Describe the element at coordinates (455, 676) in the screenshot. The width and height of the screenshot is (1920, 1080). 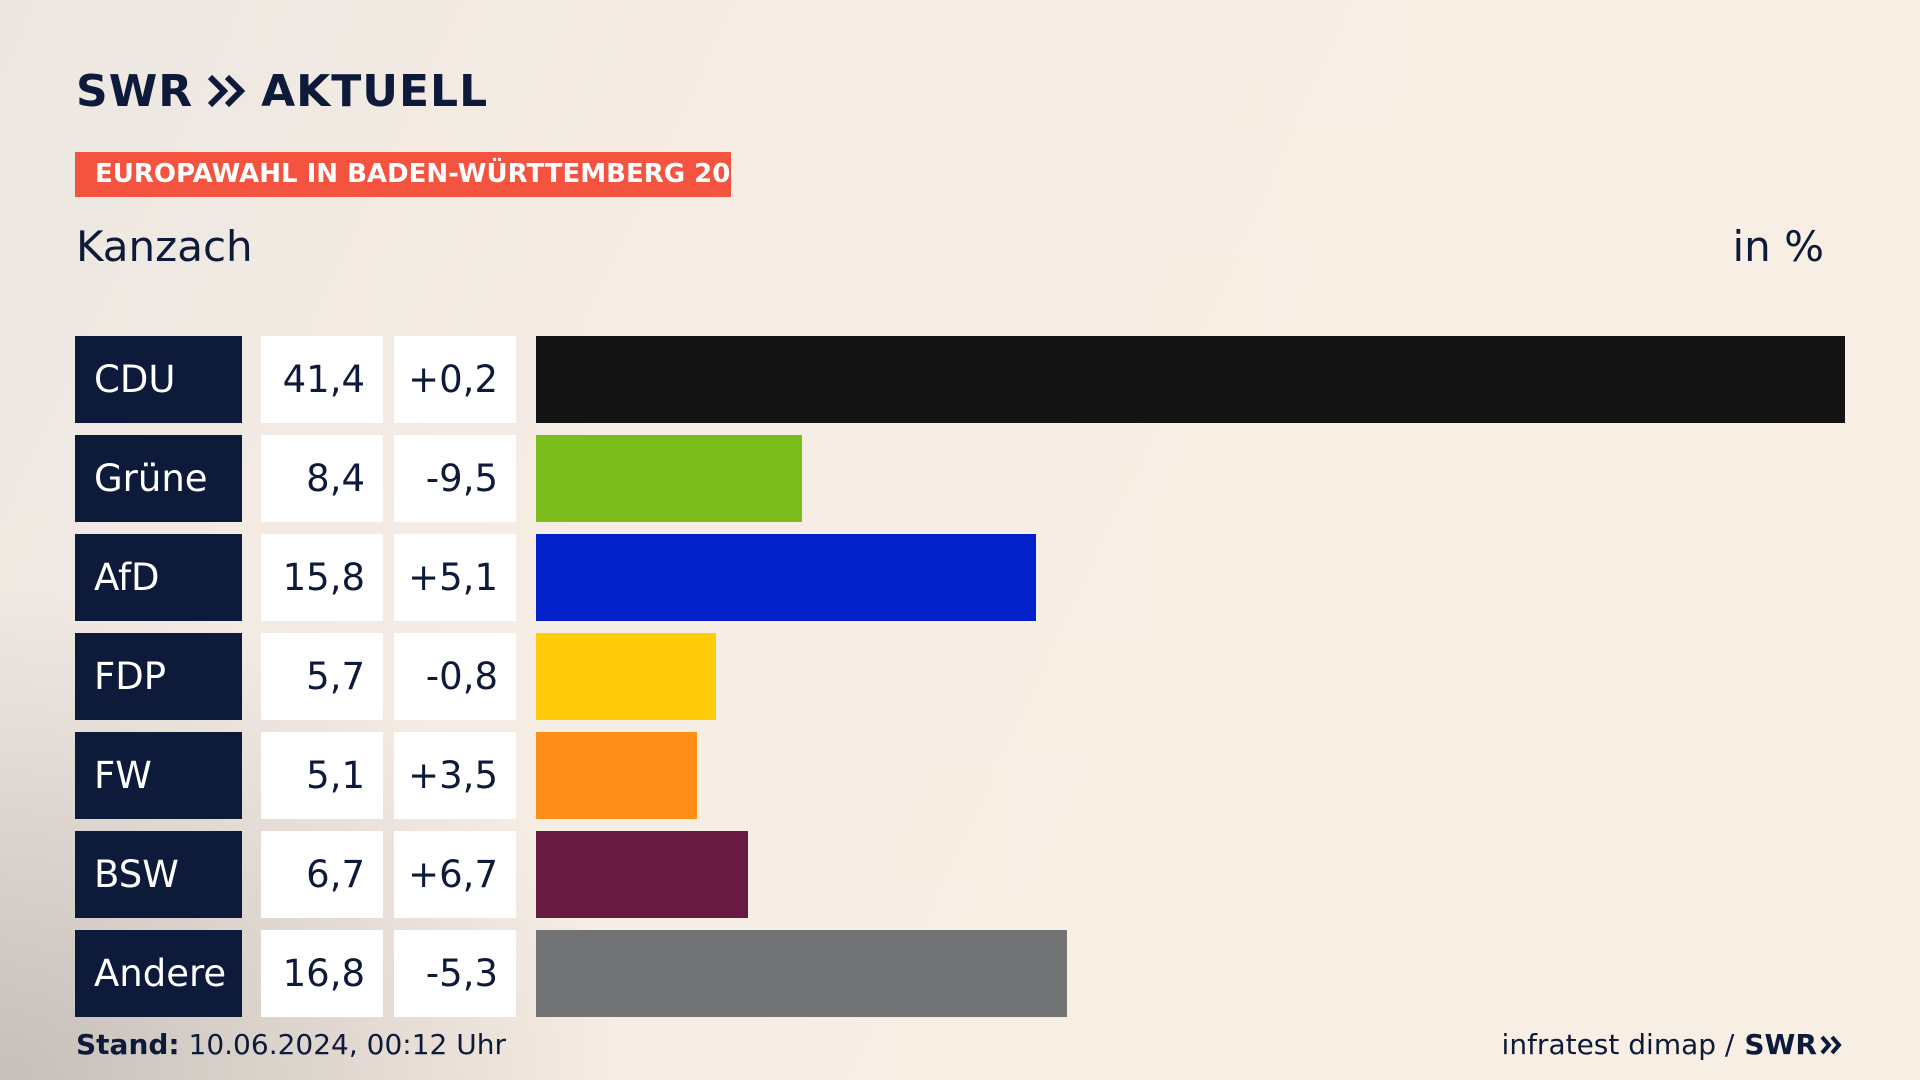
I see `vote-change-value: -0,8` at that location.